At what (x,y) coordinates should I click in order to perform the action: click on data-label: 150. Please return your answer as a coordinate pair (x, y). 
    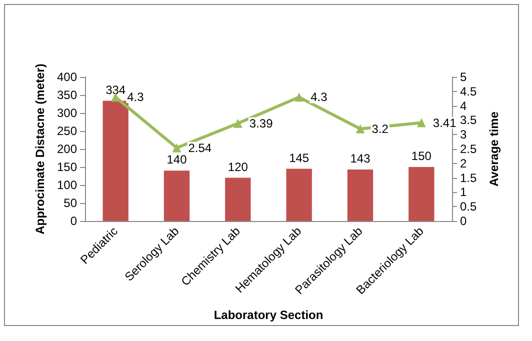
    Looking at the image, I should click on (421, 156).